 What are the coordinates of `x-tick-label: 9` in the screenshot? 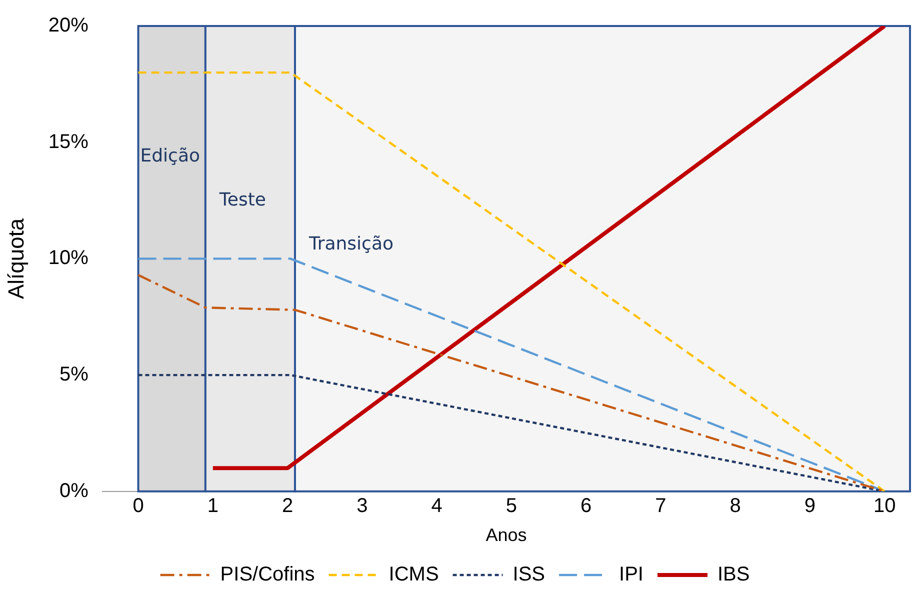 It's located at (810, 505).